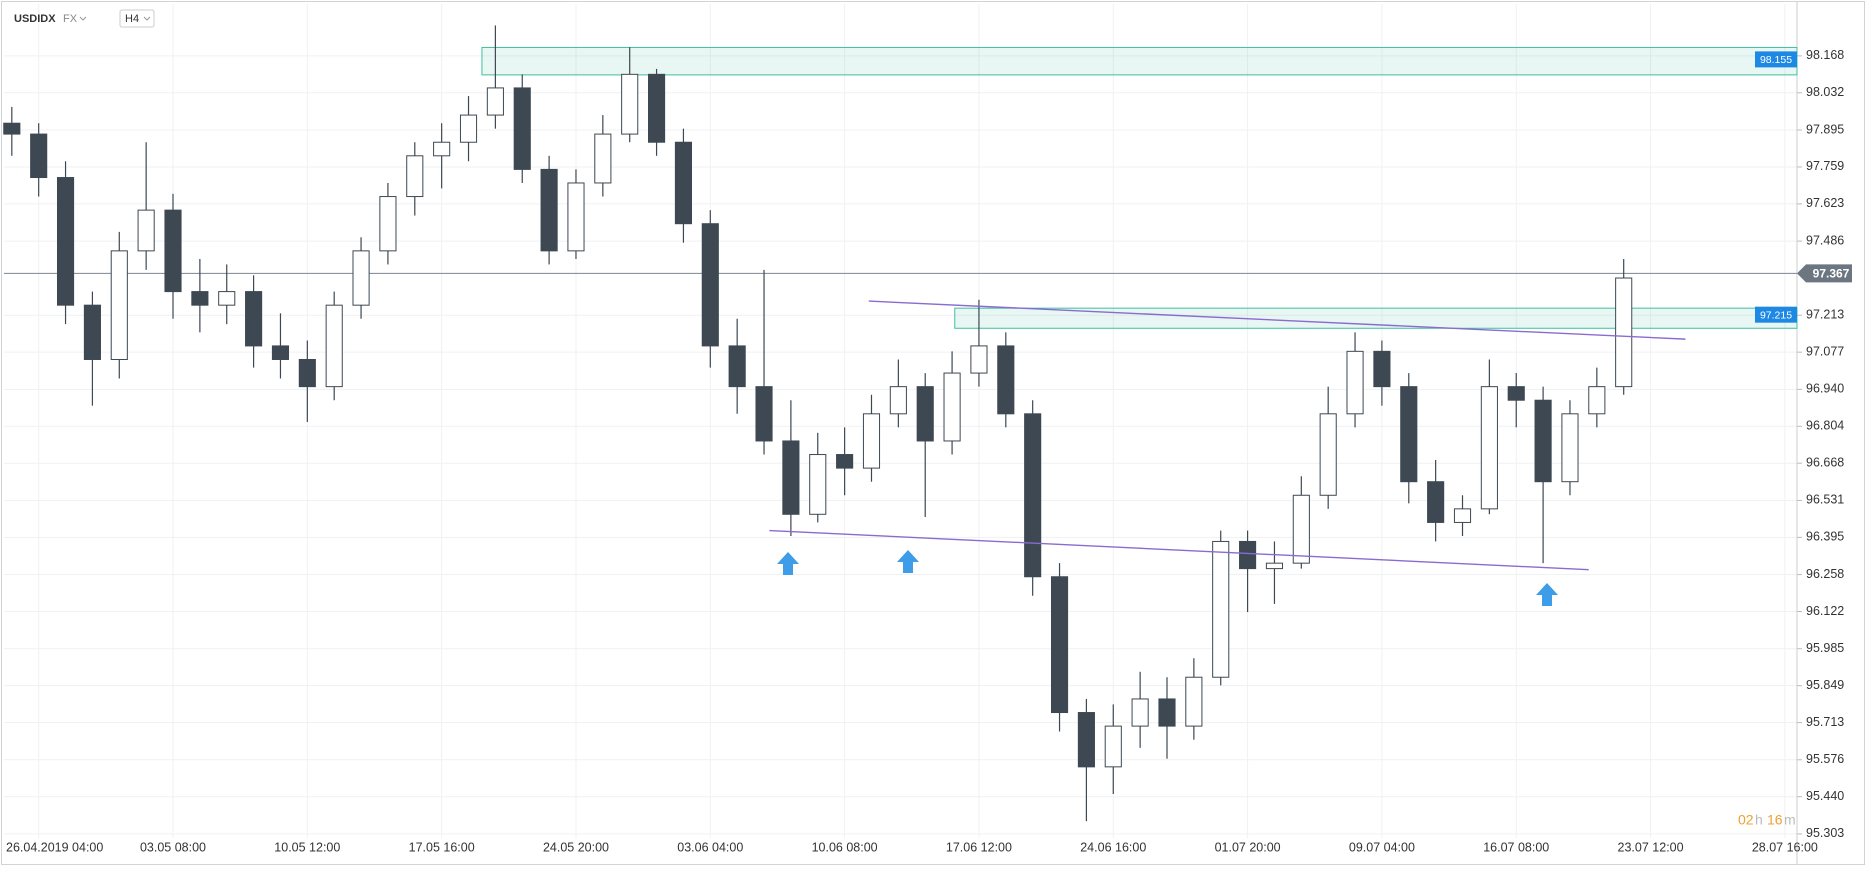 The image size is (1866, 871). I want to click on x-tick-label: 26.04.2019 04:00, so click(54, 847).